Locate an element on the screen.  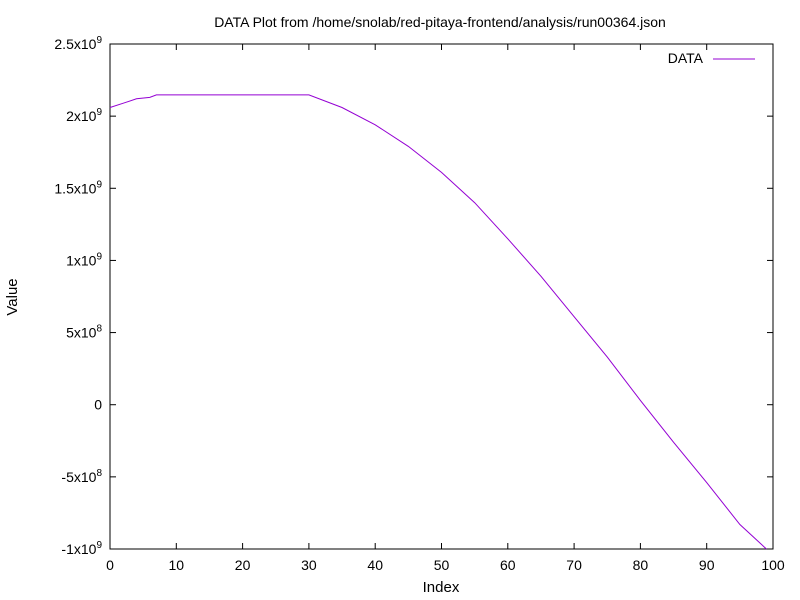
legend-label: DATA is located at coordinates (686, 58).